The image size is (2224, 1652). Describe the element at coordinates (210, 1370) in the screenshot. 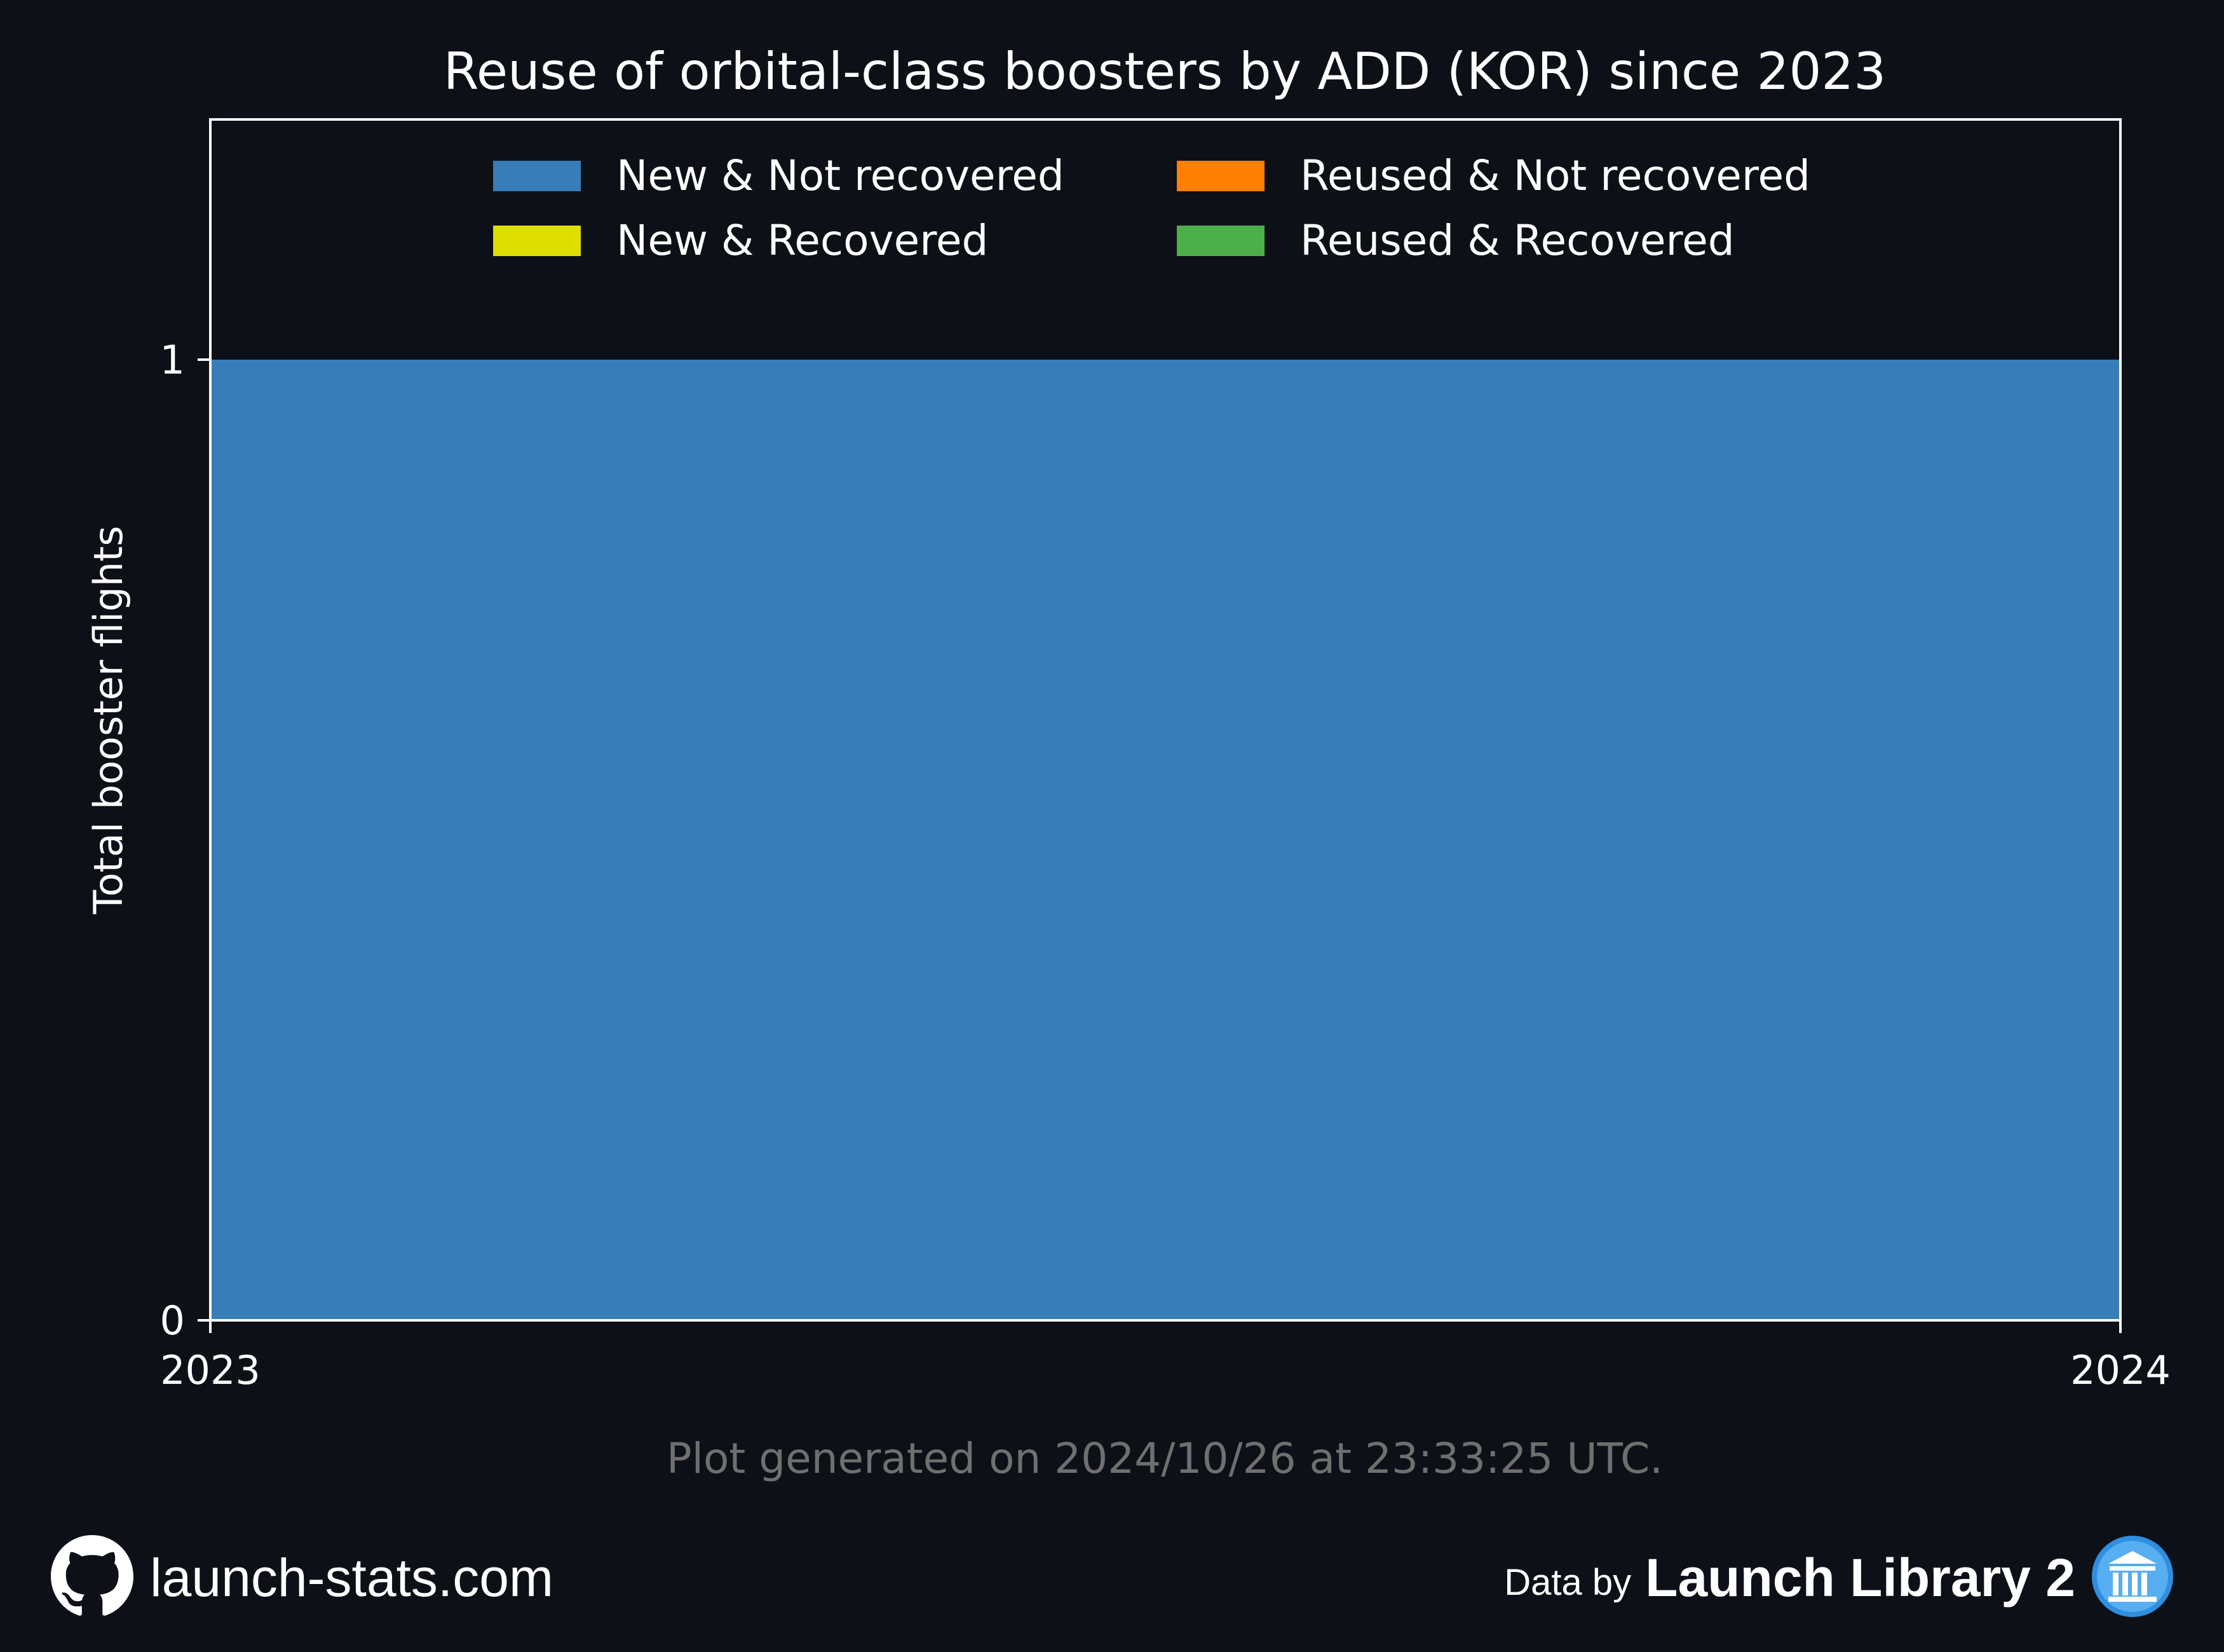

I see `x-tick-label-2023: 2023` at that location.